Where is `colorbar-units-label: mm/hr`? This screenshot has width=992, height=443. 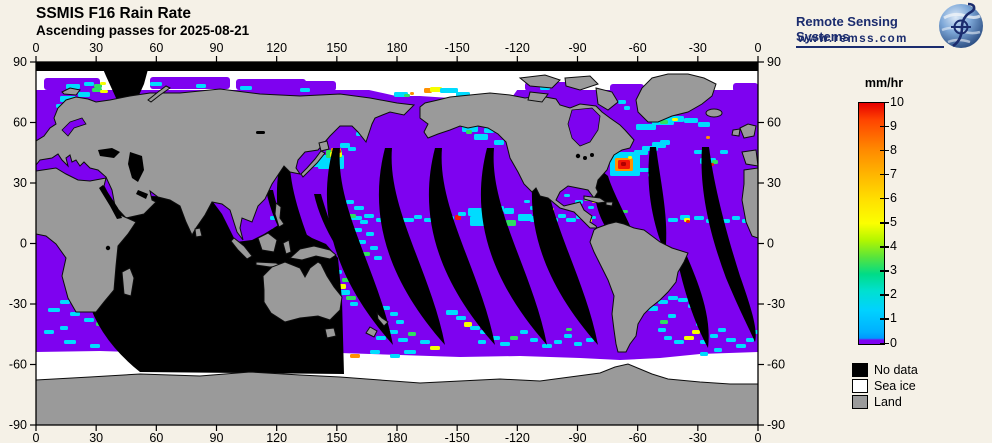
colorbar-units-label: mm/hr is located at coordinates (884, 83).